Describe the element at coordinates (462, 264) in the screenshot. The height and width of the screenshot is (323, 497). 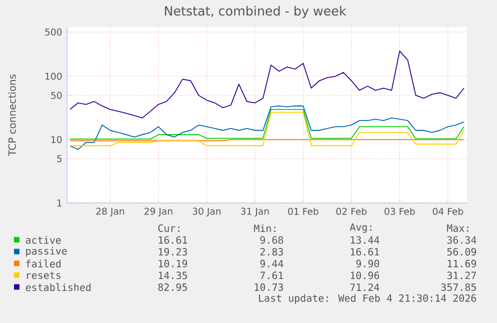
I see `text: 11.69` at that location.